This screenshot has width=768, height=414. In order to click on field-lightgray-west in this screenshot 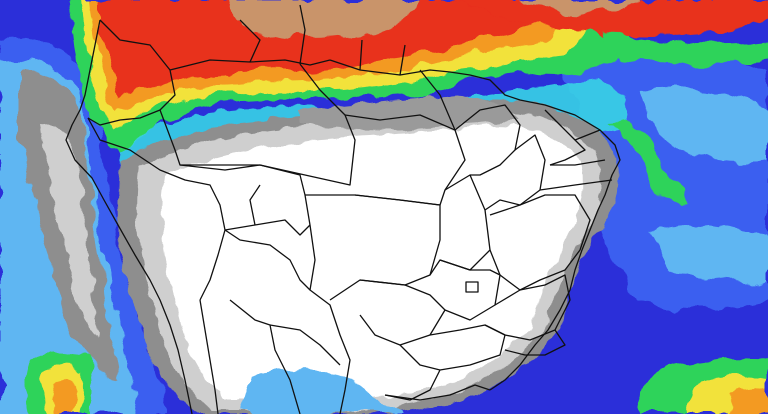, I will do `click(70, 230)`.